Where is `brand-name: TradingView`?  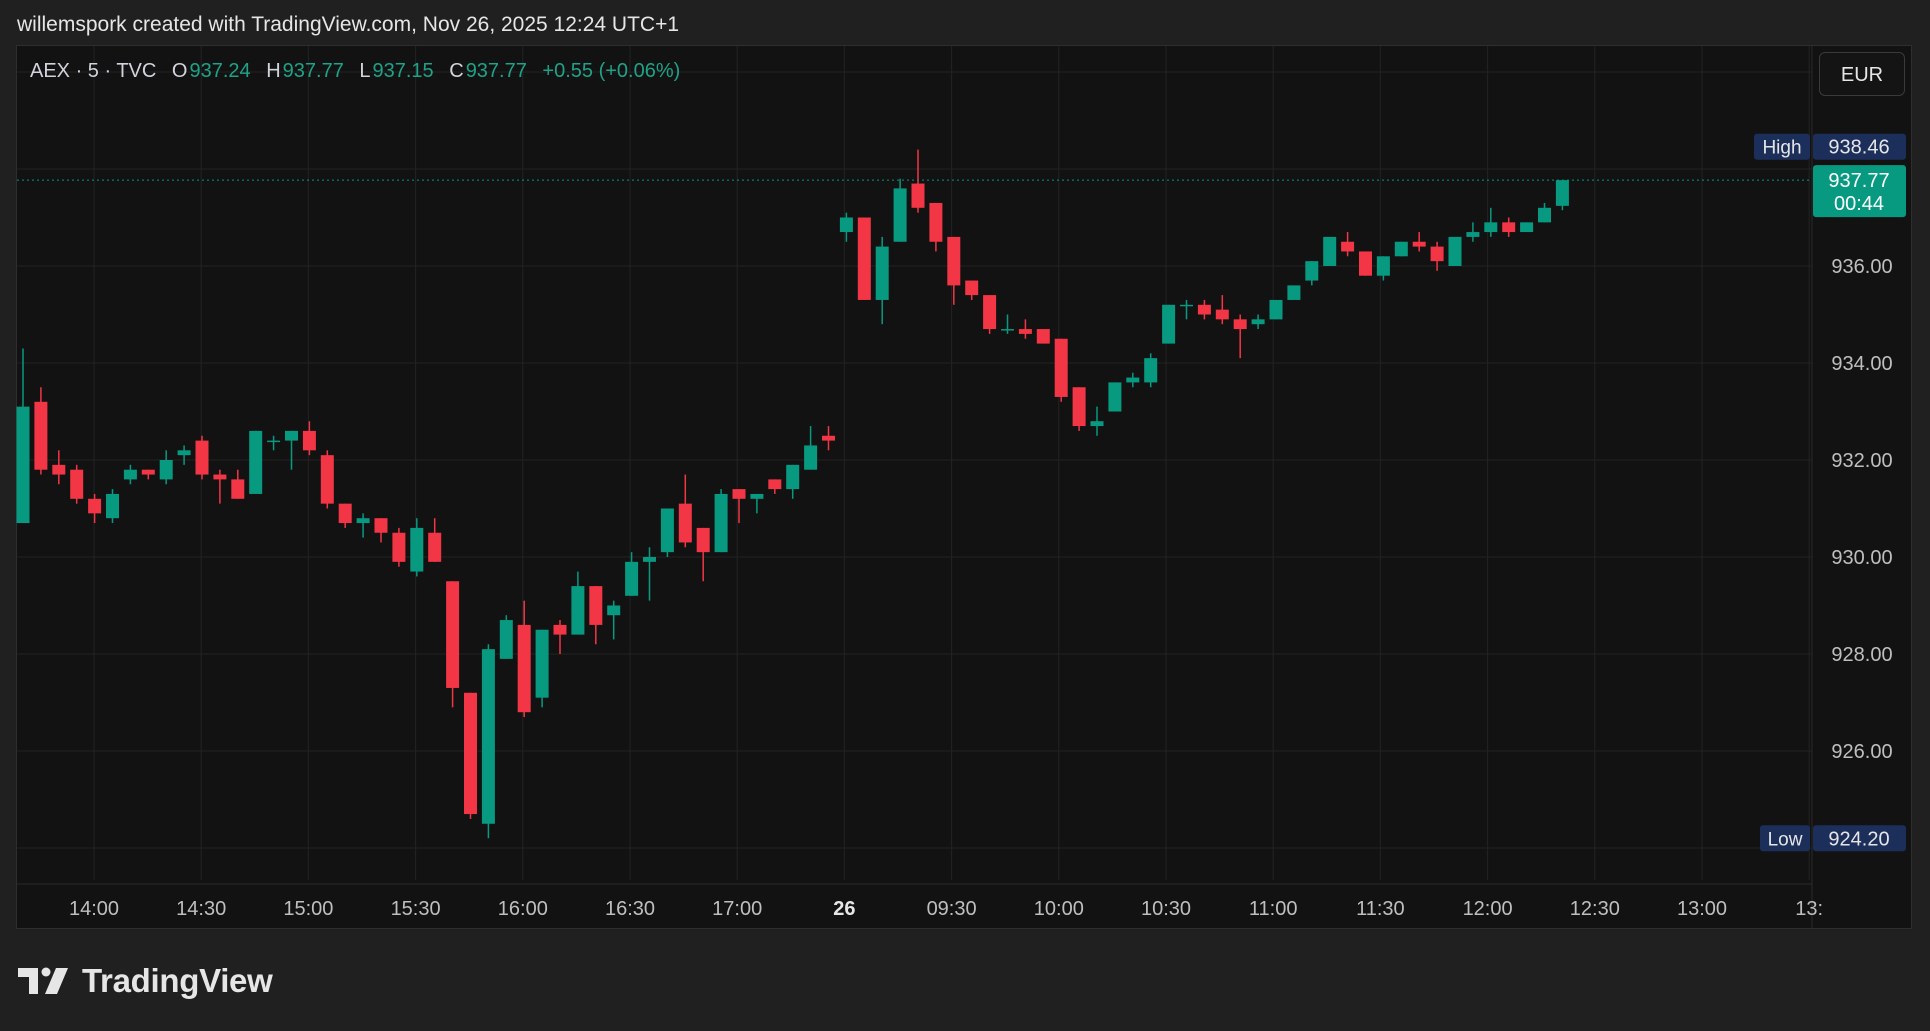 brand-name: TradingView is located at coordinates (177, 980).